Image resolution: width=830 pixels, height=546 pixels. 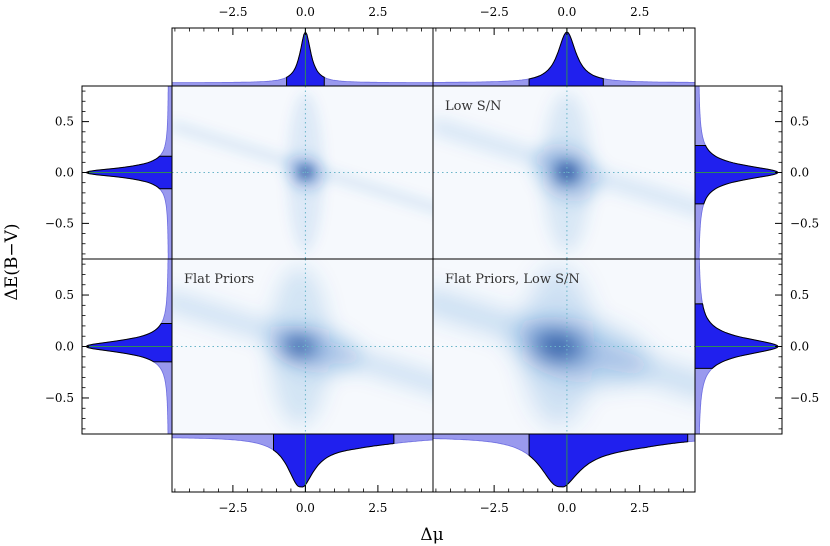 I want to click on panel-label-flat-priors: Flat Priors, so click(x=219, y=279).